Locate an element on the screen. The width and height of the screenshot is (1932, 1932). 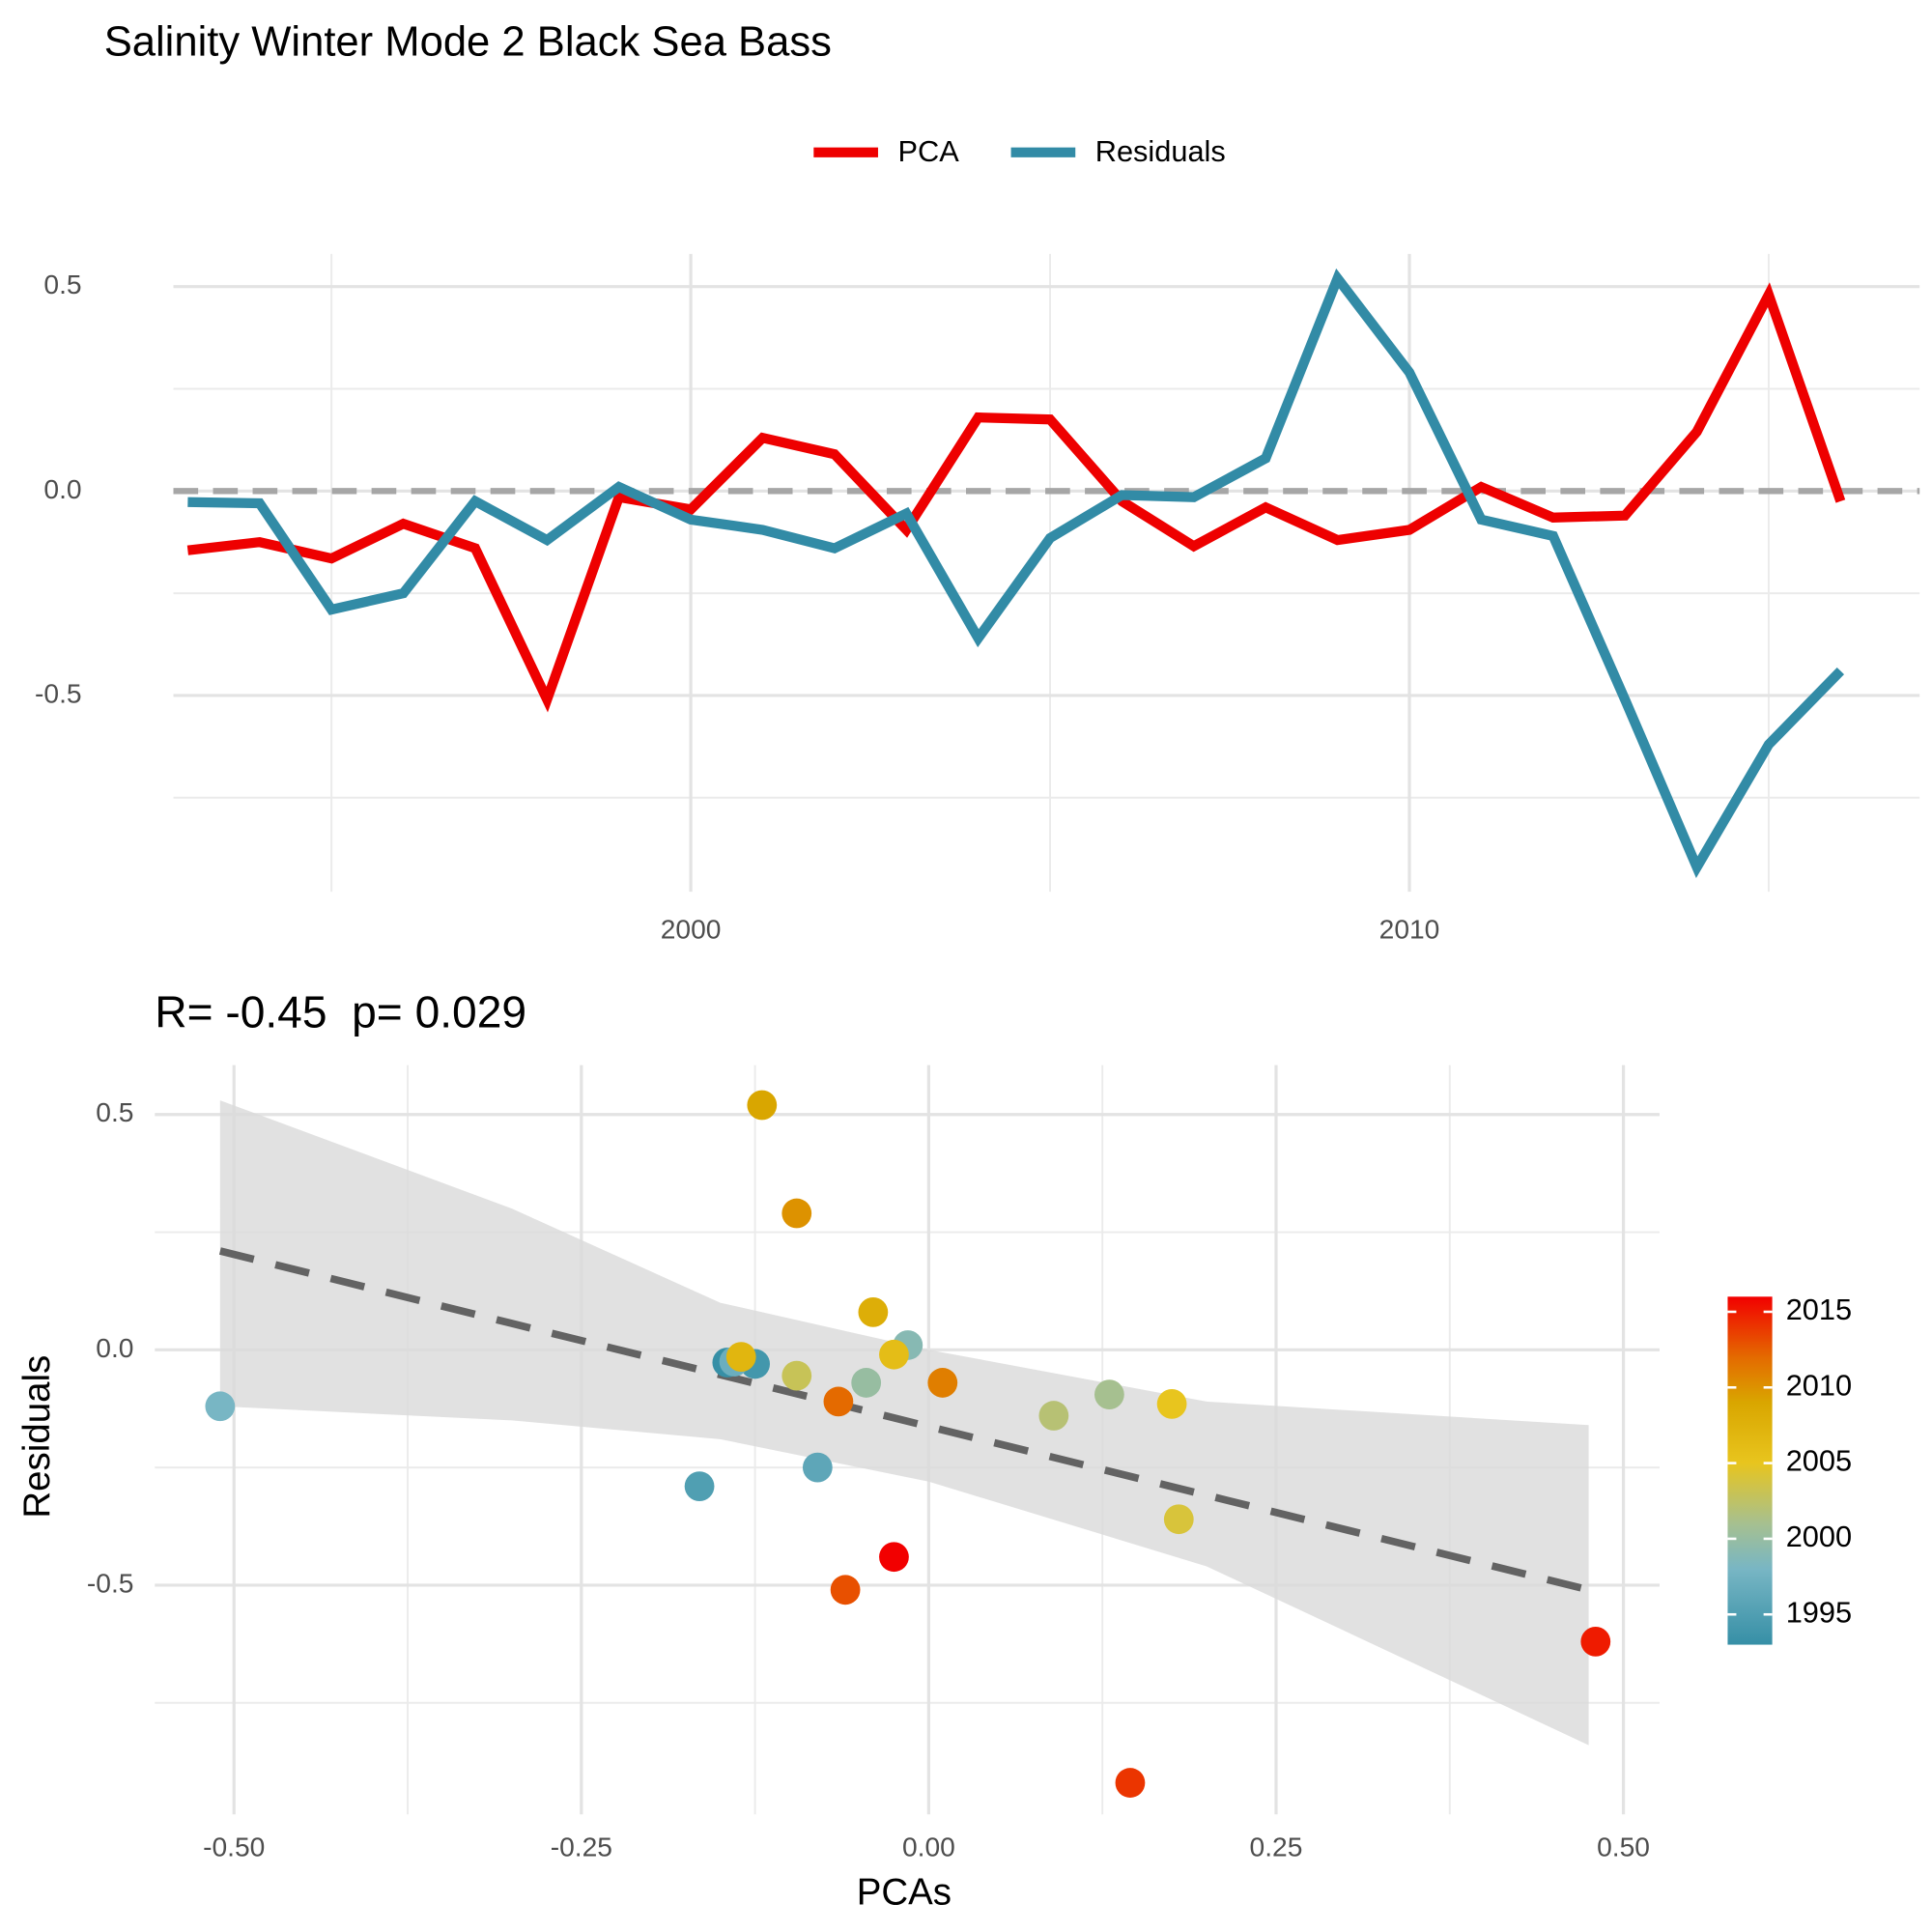
y-axis-label: Residuals is located at coordinates (37, 1437).